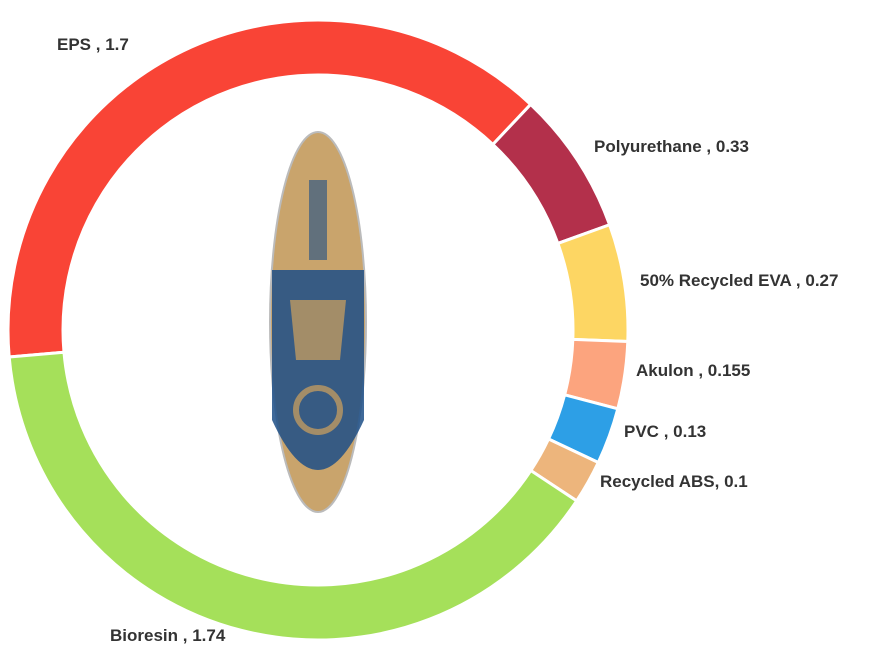  What do you see at coordinates (144, 635) in the screenshot?
I see `slice-category: Bioresin` at bounding box center [144, 635].